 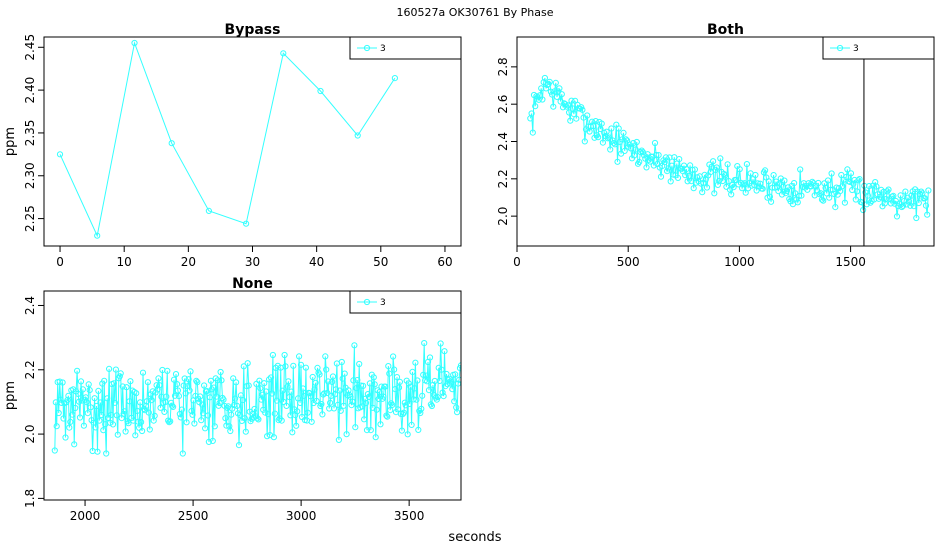 I want to click on legend: 3, so click(x=405, y=302).